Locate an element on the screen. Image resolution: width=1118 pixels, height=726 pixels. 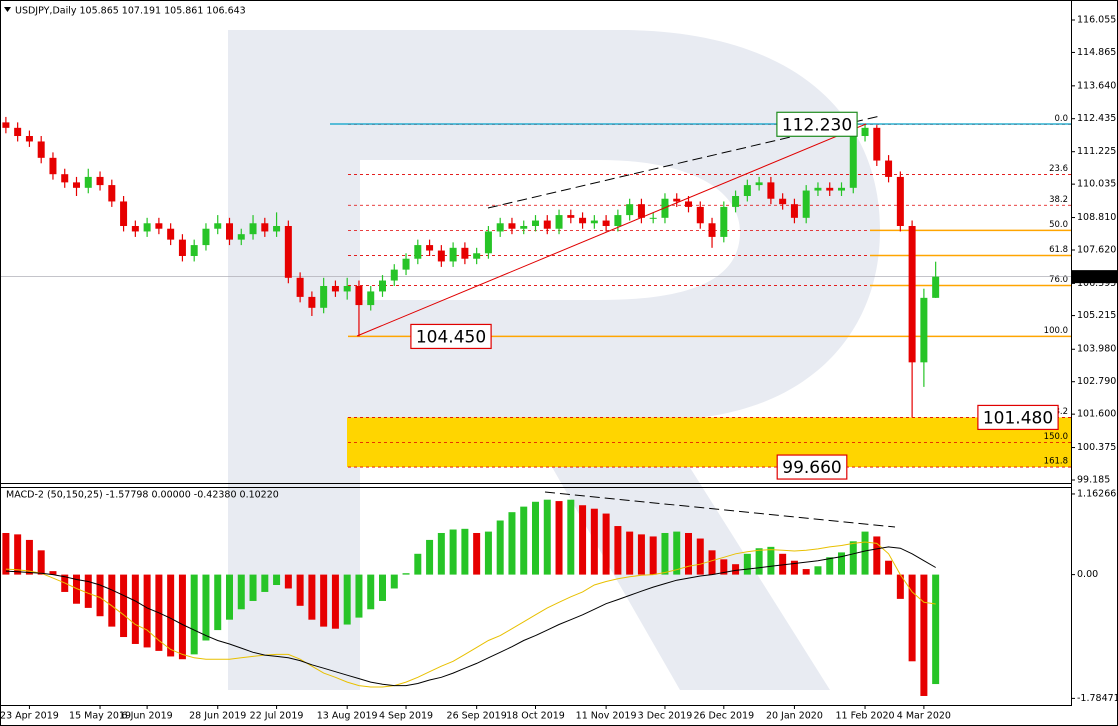
fib-label: 100.0 is located at coordinates (1056, 331).